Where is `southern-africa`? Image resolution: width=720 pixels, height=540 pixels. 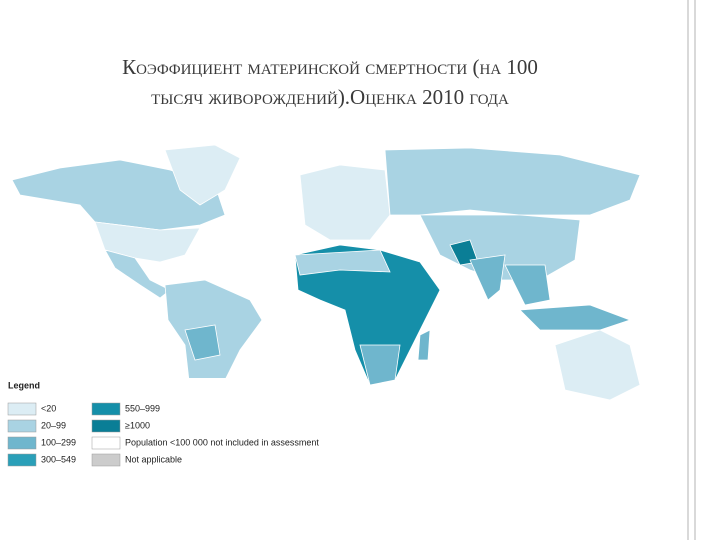
southern-africa is located at coordinates (380, 365).